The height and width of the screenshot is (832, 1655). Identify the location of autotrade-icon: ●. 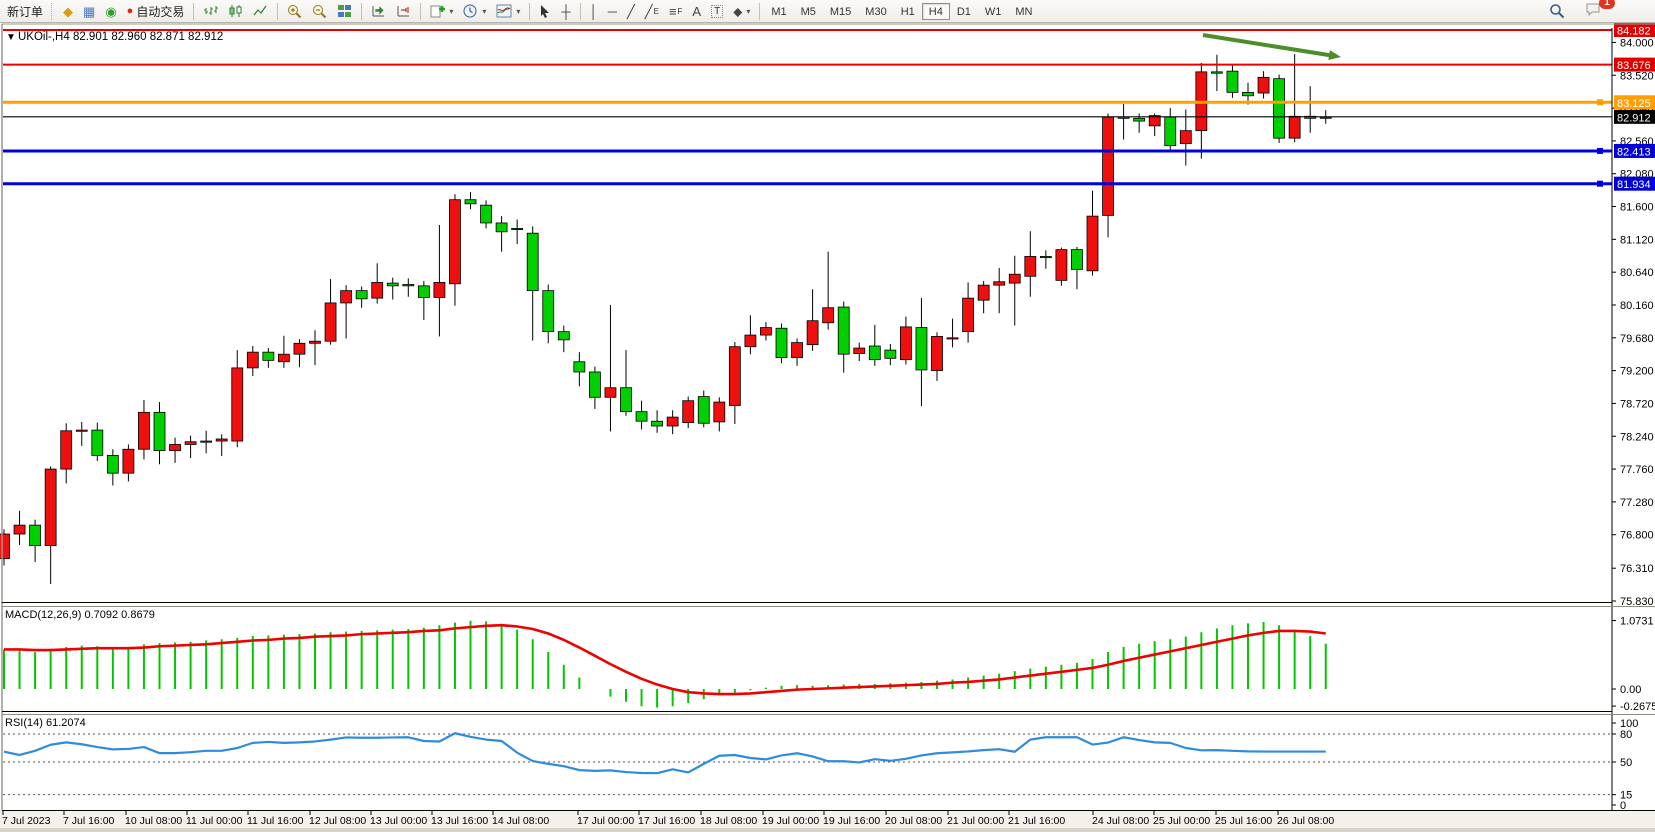
(130, 10).